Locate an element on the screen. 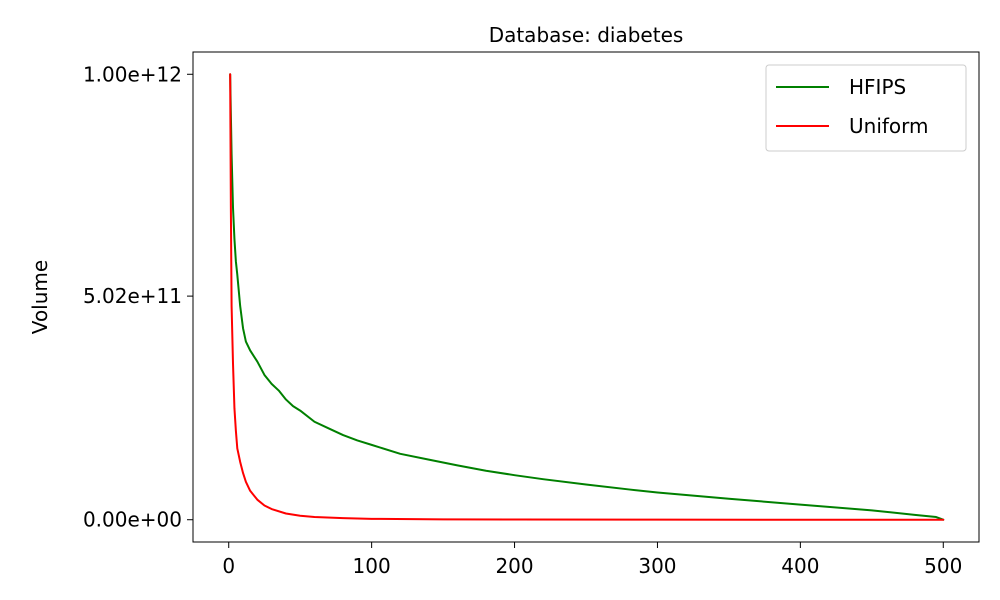  x-tick-label: 0 is located at coordinates (228, 566).